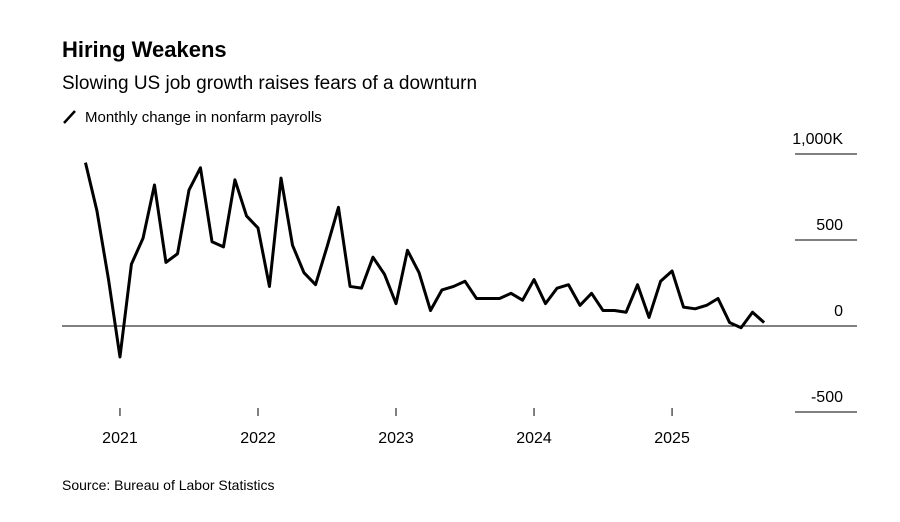 The width and height of the screenshot is (900, 522). What do you see at coordinates (838, 311) in the screenshot?
I see `y-tick-label: 0` at bounding box center [838, 311].